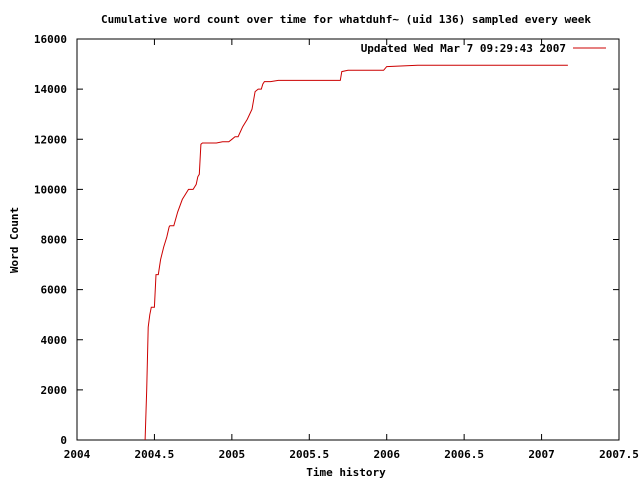 The height and width of the screenshot is (480, 640). I want to click on x-tick-label: 2007, so click(541, 454).